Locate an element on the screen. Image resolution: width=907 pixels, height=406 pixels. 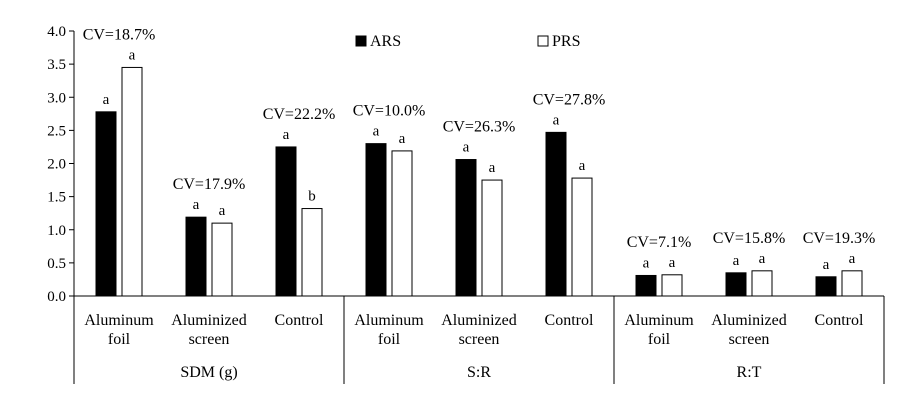
group-label: R:T is located at coordinates (749, 372).